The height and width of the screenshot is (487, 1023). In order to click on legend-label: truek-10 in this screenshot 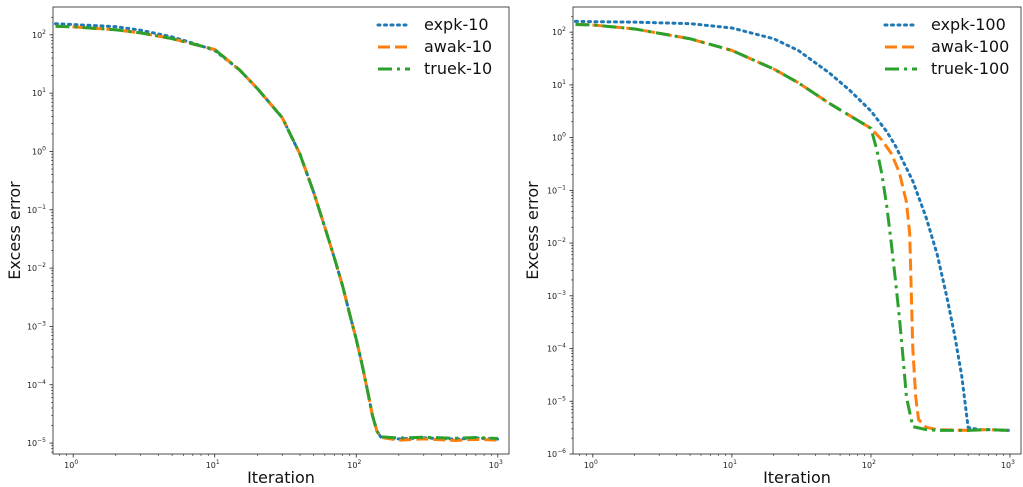, I will do `click(458, 68)`.